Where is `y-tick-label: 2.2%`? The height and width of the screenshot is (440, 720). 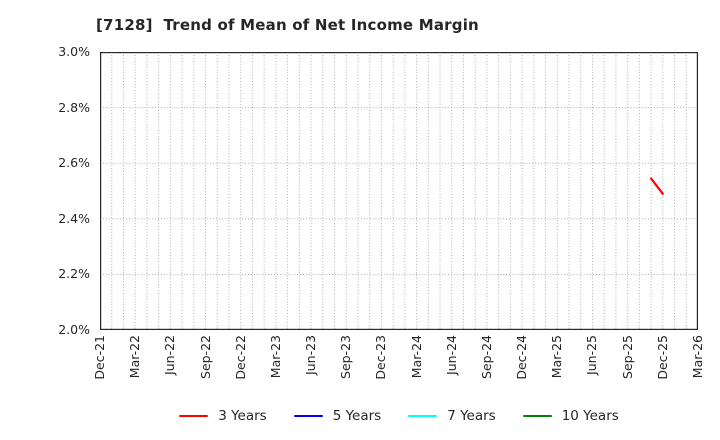 y-tick-label: 2.2% is located at coordinates (74, 274).